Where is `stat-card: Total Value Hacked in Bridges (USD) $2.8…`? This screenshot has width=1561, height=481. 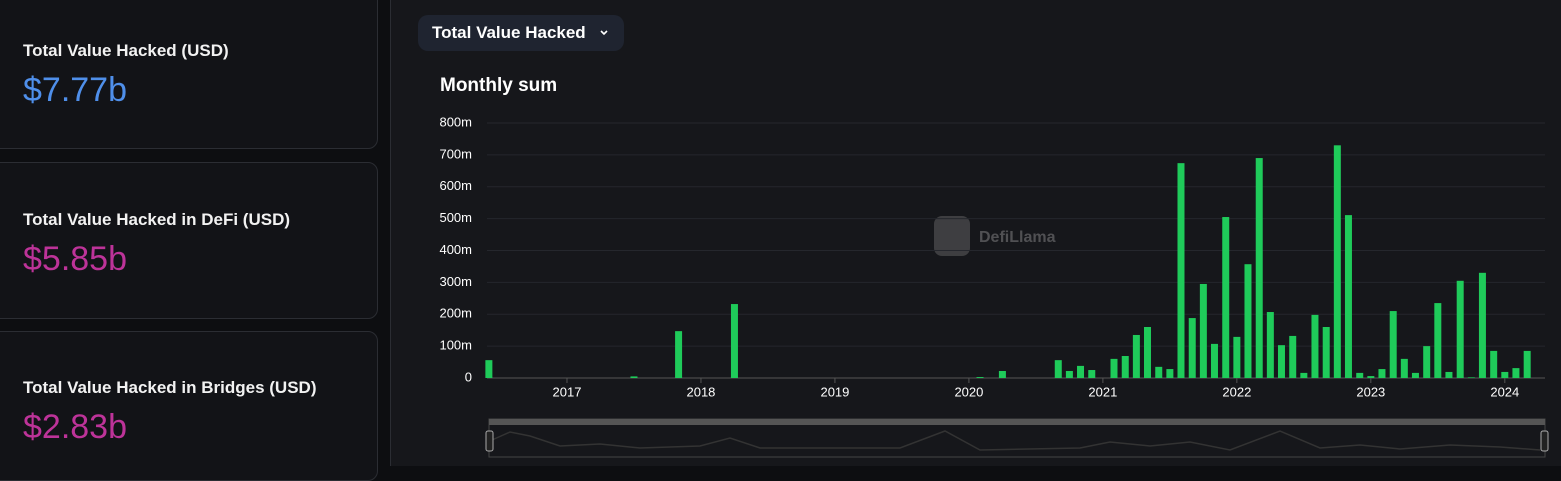
stat-card: Total Value Hacked in Bridges (USD) $2.8… is located at coordinates (189, 406).